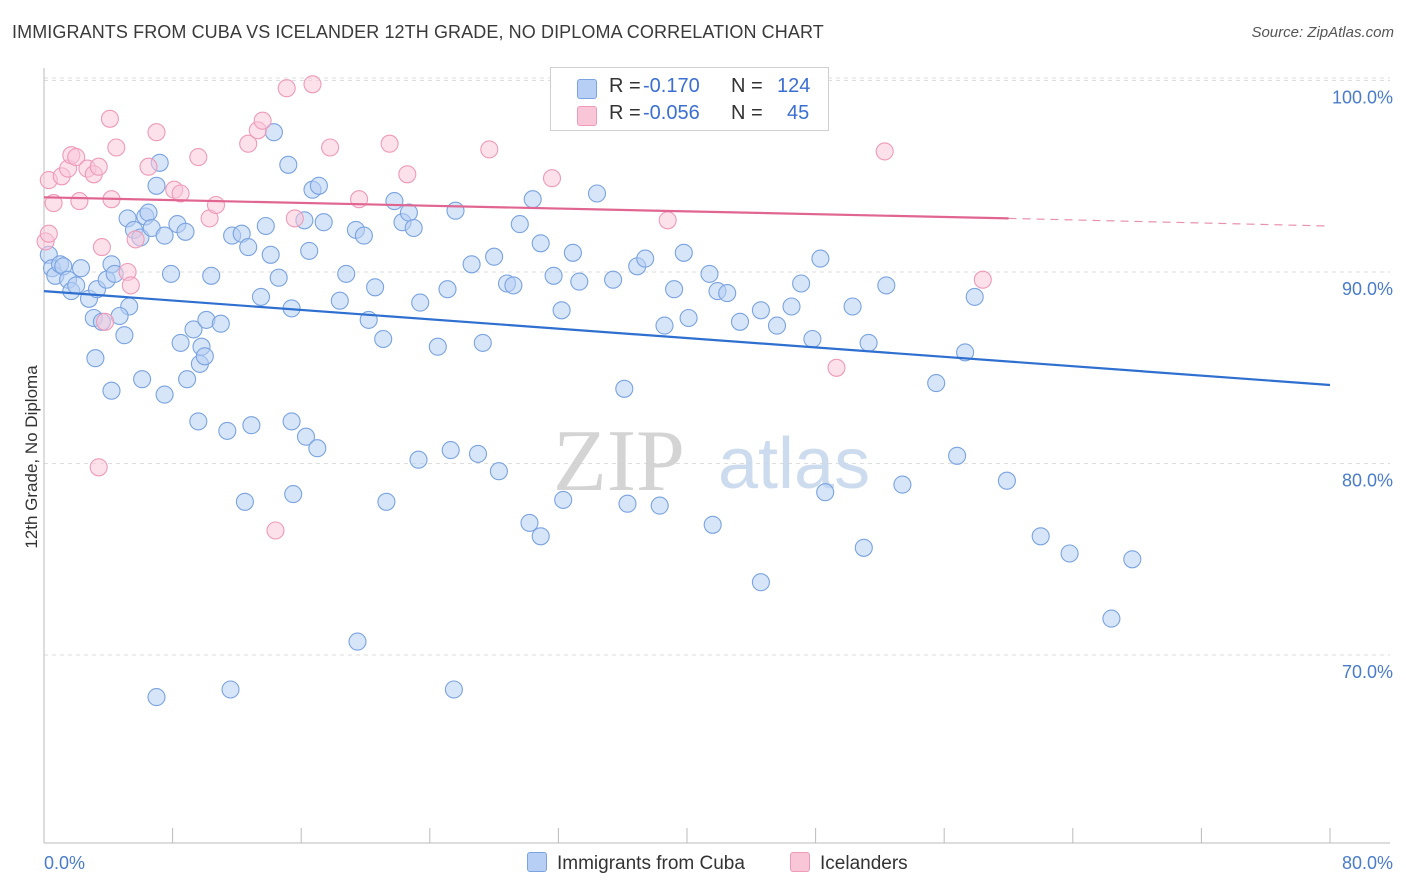 The height and width of the screenshot is (892, 1406). What do you see at coordinates (619, 461) in the screenshot?
I see `watermark-zip: ZIP` at bounding box center [619, 461].